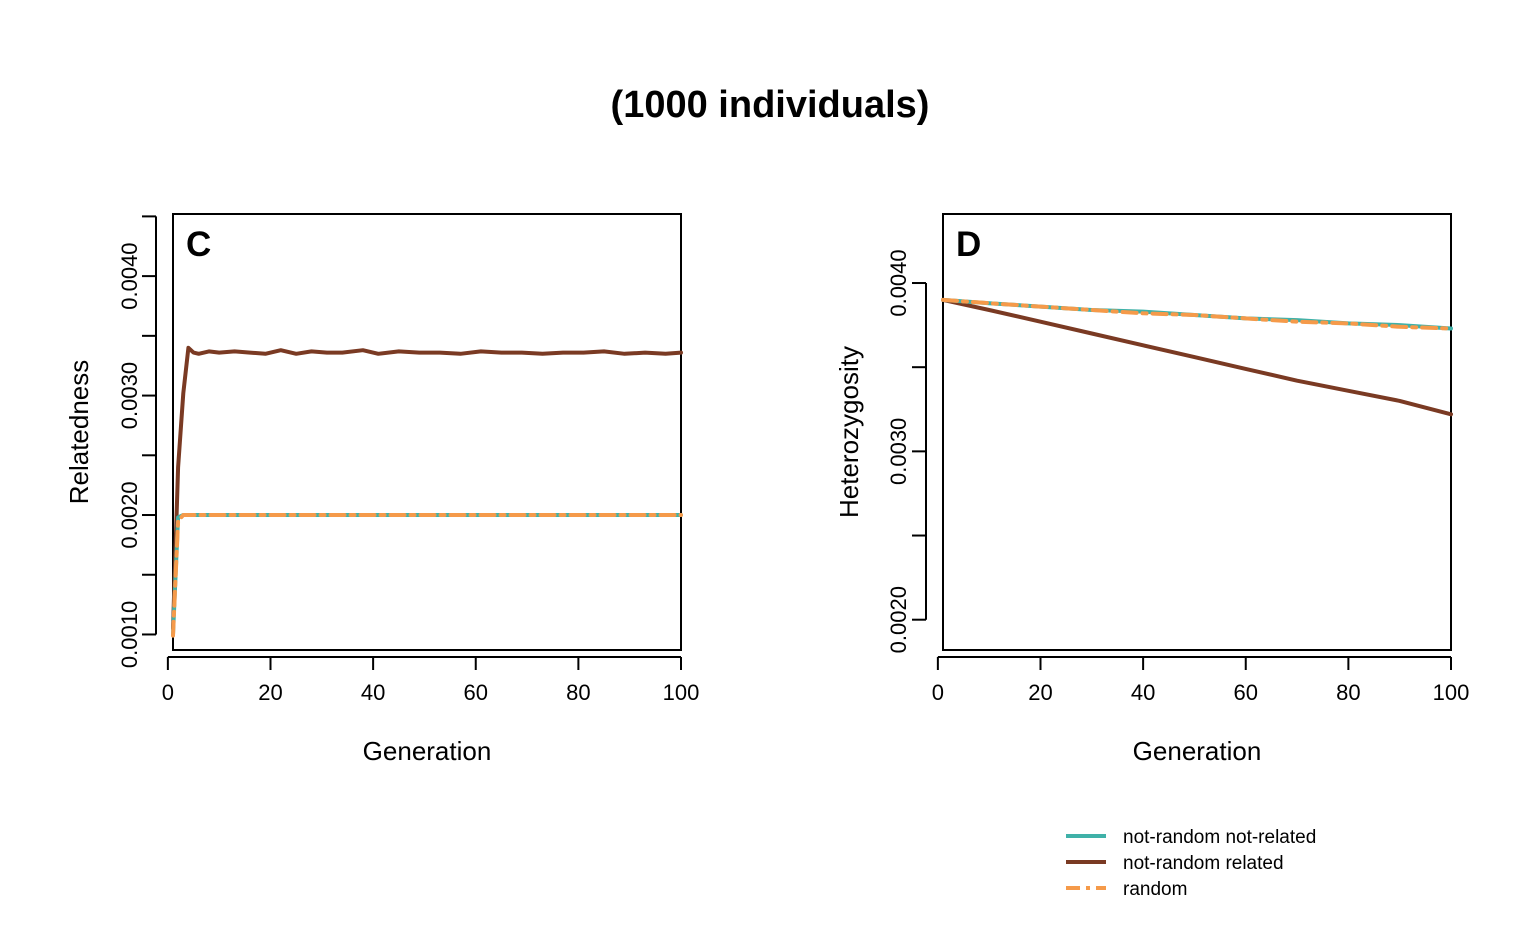 This screenshot has width=1540, height=951. I want to click on panel-d-y-axis-title: Heterozygosity, so click(849, 432).